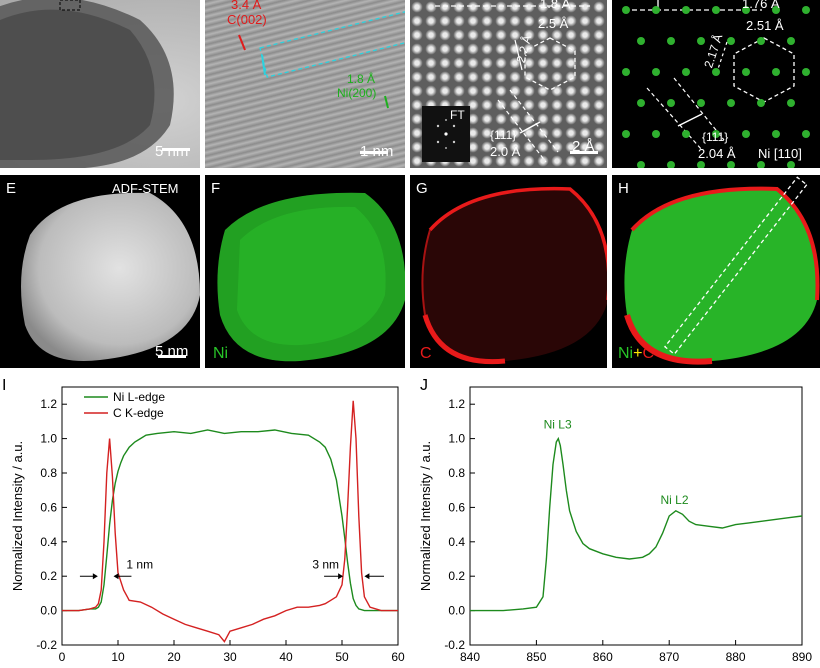  I want to click on x-tick-label: 10, so click(118, 657).